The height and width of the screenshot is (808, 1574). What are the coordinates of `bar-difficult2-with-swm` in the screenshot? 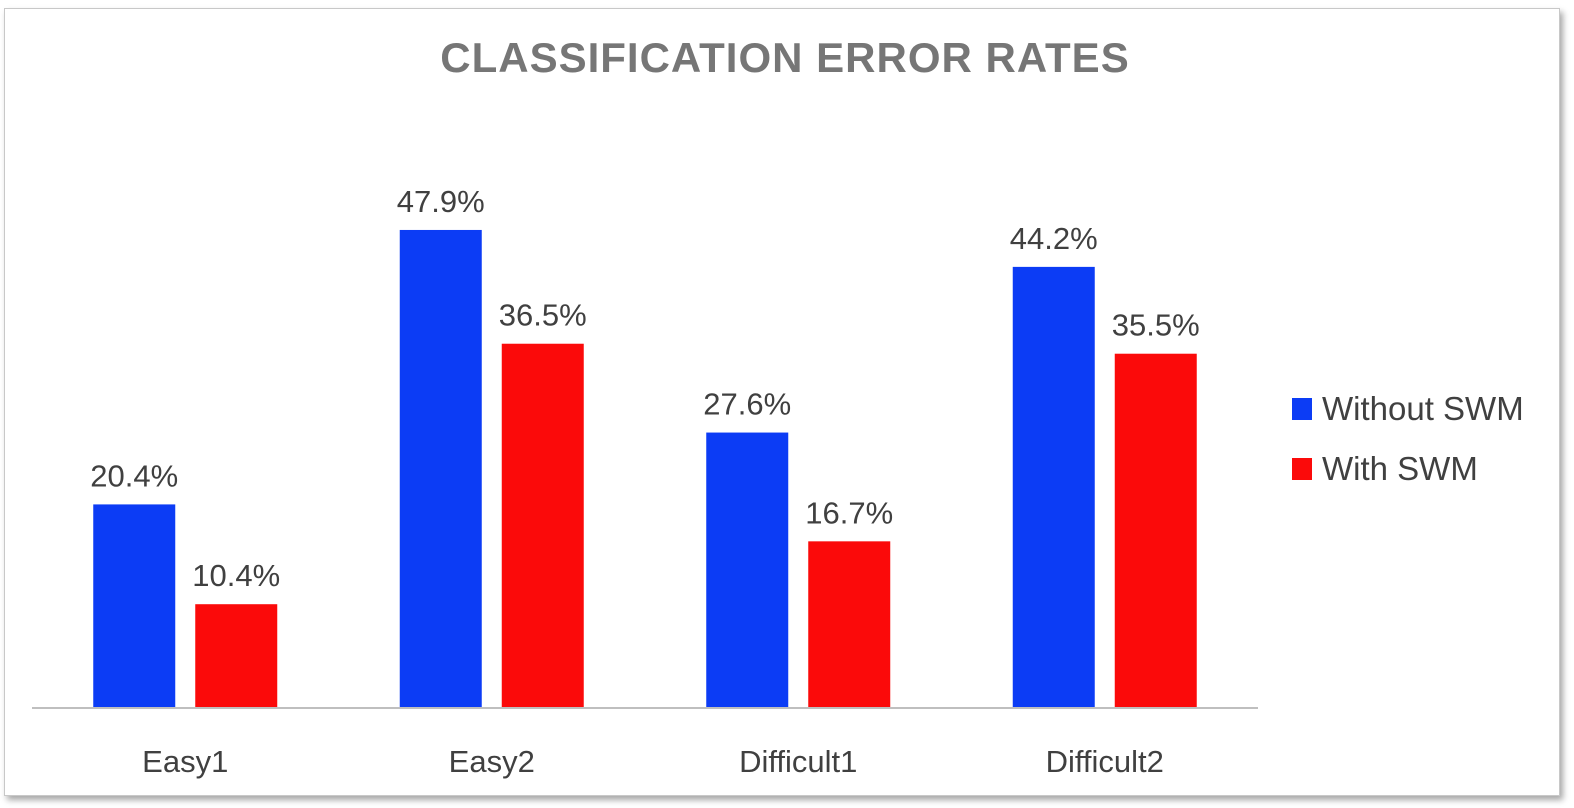 It's located at (1155, 530).